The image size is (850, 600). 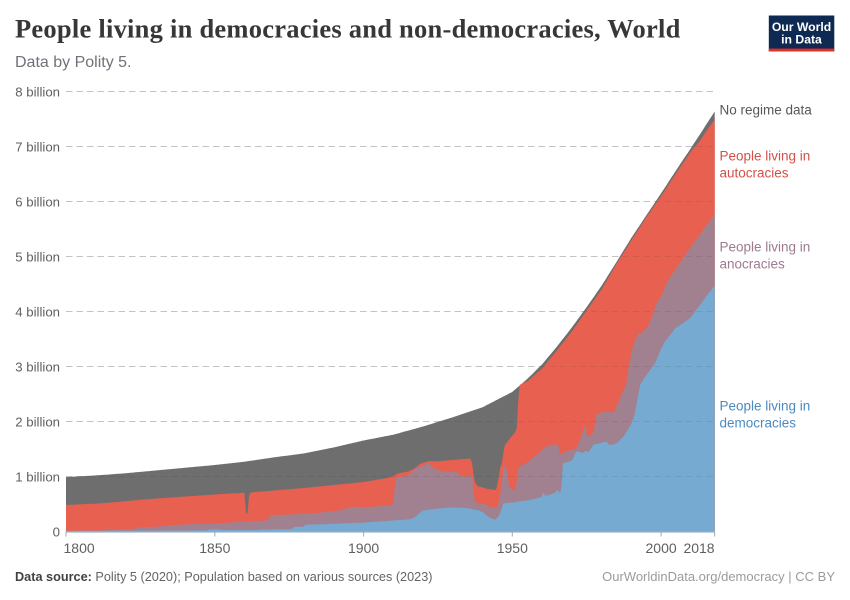 What do you see at coordinates (718, 576) in the screenshot?
I see `svg-text:OurWorldinData.org/democracy |: OurWorldinData.org/democracy | CC BY` at bounding box center [718, 576].